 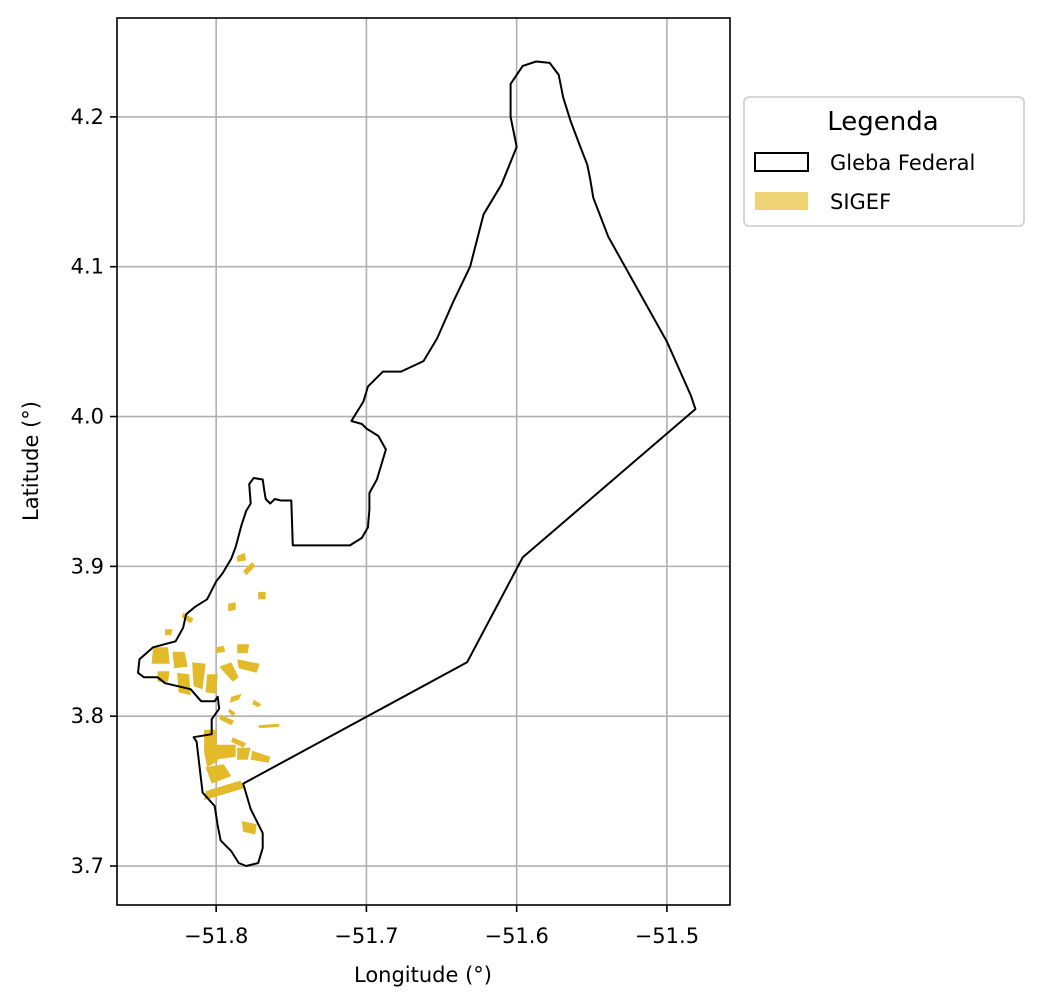 I want to click on legend-title: Legenda, so click(x=882, y=122).